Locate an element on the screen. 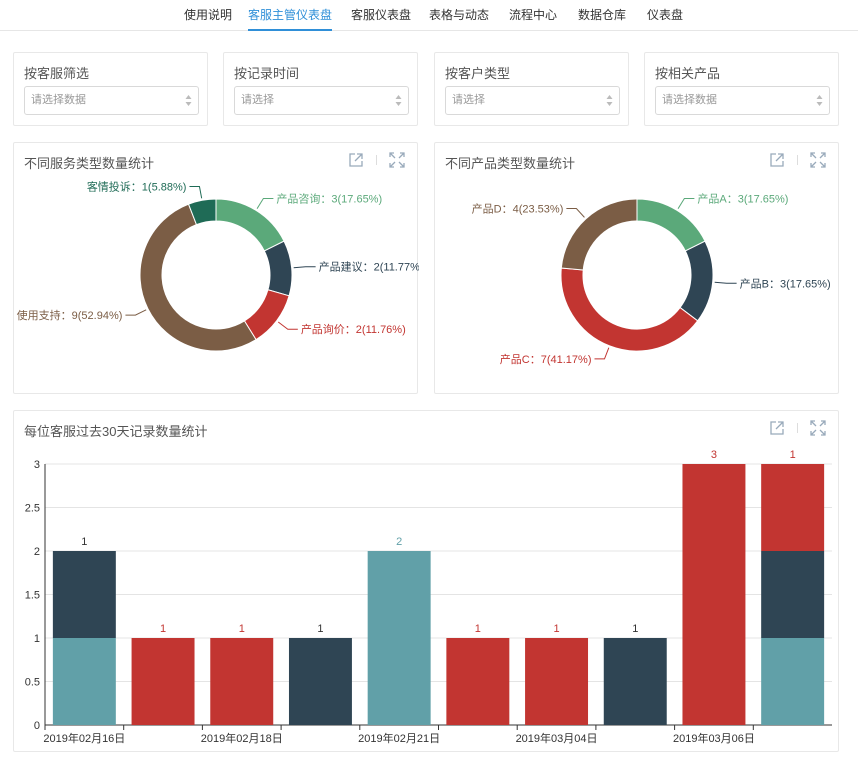  tab-supervisor-dashboard: 客服主管仪表盘 is located at coordinates (290, 15).